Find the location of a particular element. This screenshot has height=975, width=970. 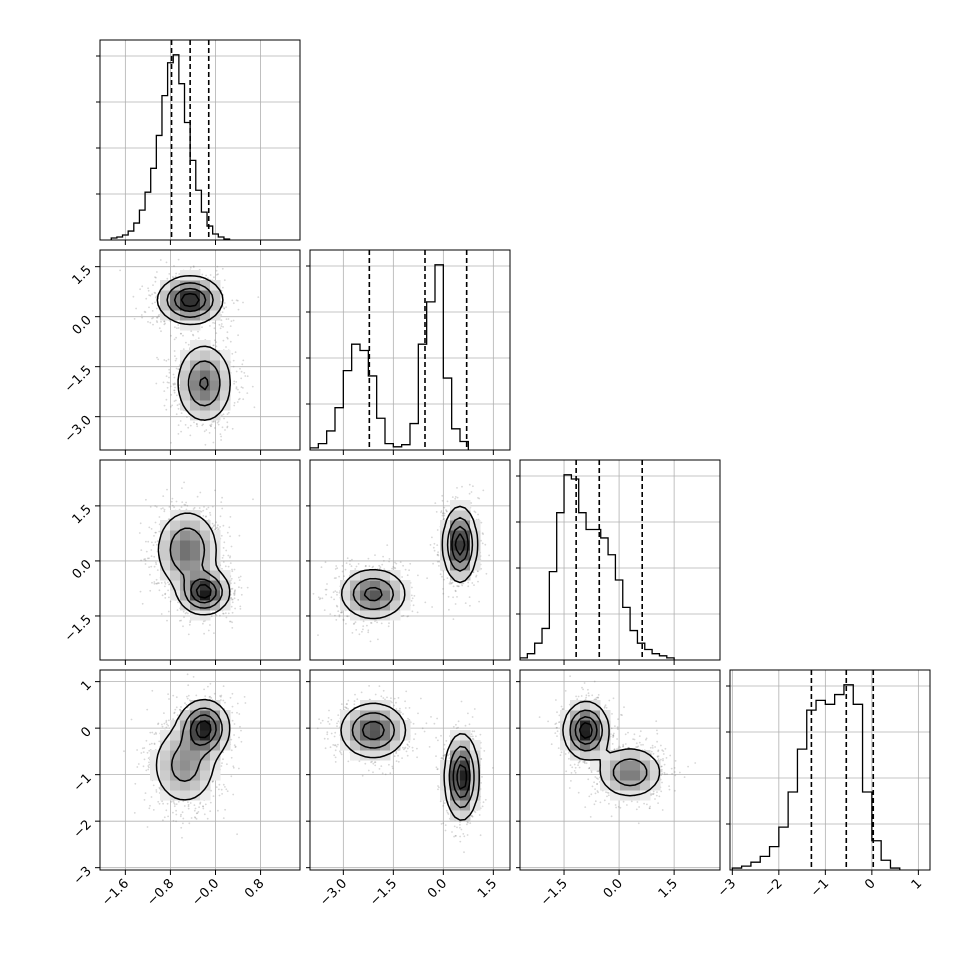

histogram-background is located at coordinates (620, 560).